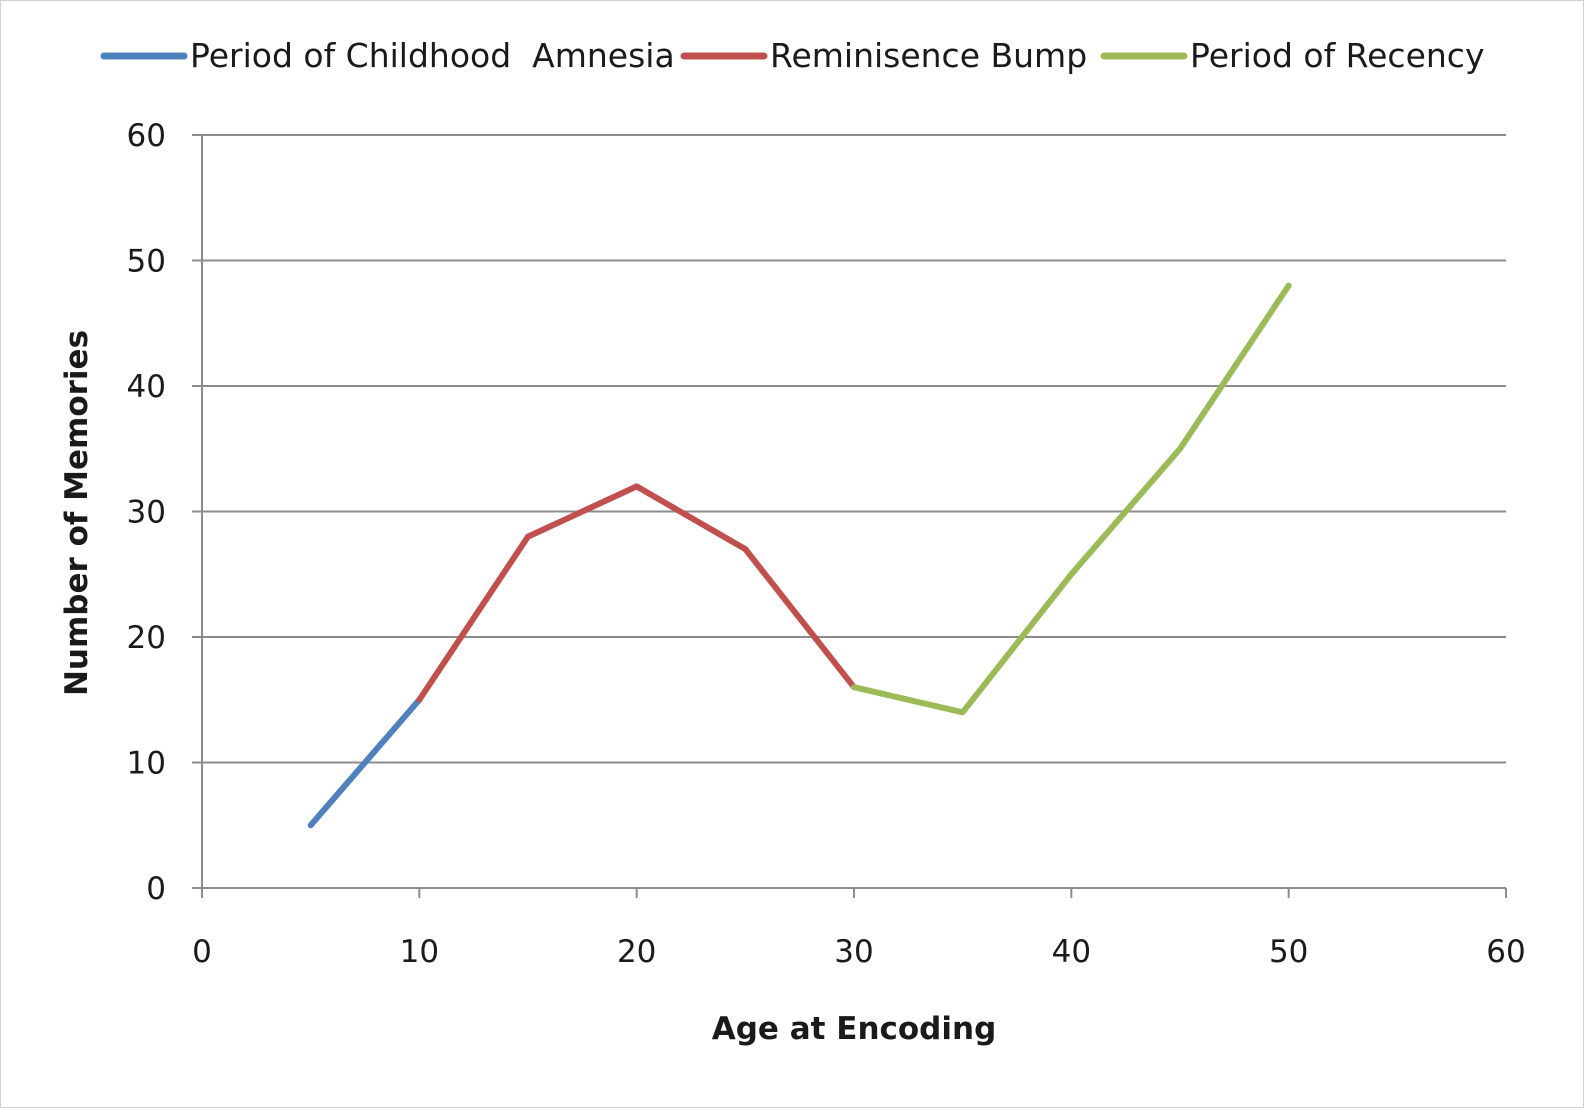 This screenshot has width=1584, height=1108. What do you see at coordinates (859, 929) in the screenshot?
I see `x-tick-labels: 0 10 20 30 40 50 60` at bounding box center [859, 929].